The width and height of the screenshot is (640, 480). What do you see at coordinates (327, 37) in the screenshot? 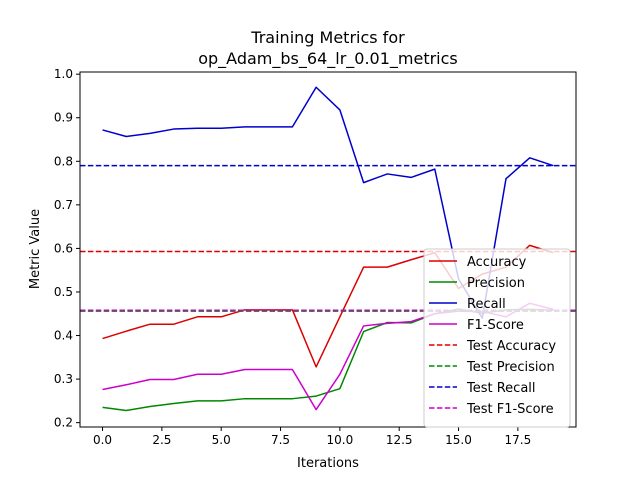
I see `chart-title-line1: Training Metrics for` at bounding box center [327, 37].